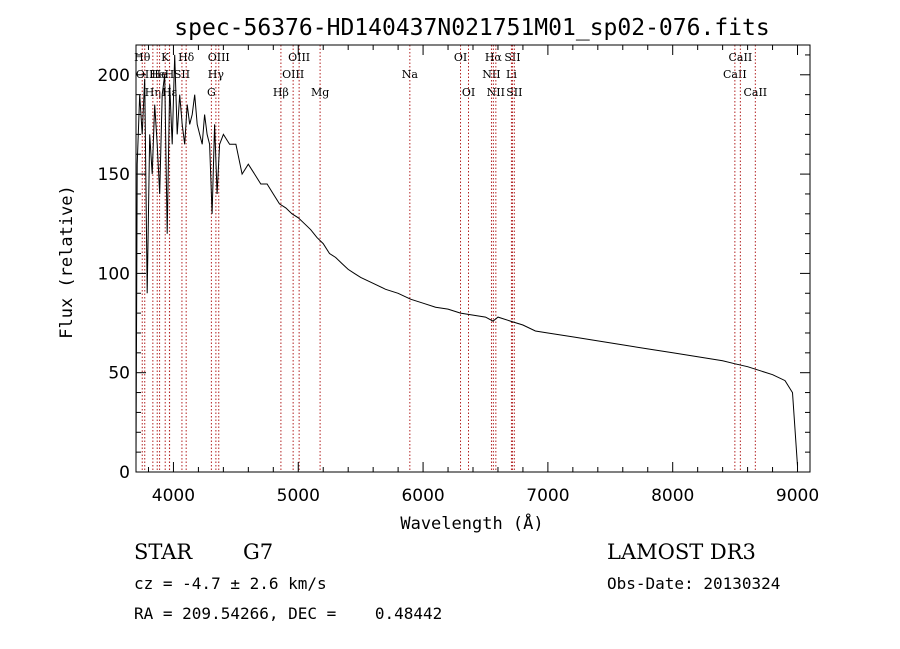  What do you see at coordinates (186, 57) in the screenshot?
I see `line-marker-label: Hδ` at bounding box center [186, 57].